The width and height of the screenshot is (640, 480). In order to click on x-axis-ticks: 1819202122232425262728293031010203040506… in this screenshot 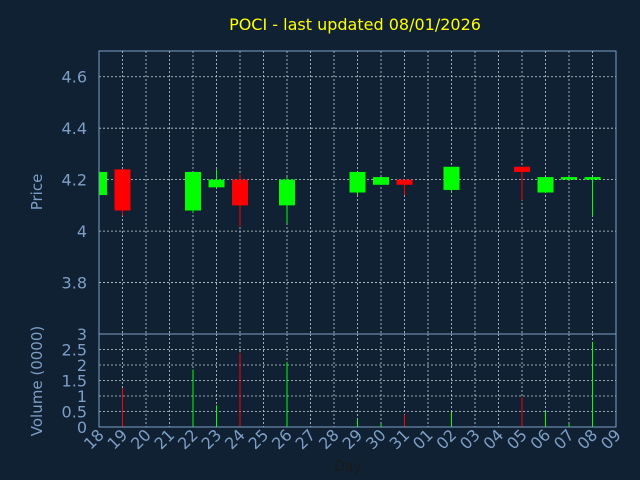, I will do `click(352, 439)`.